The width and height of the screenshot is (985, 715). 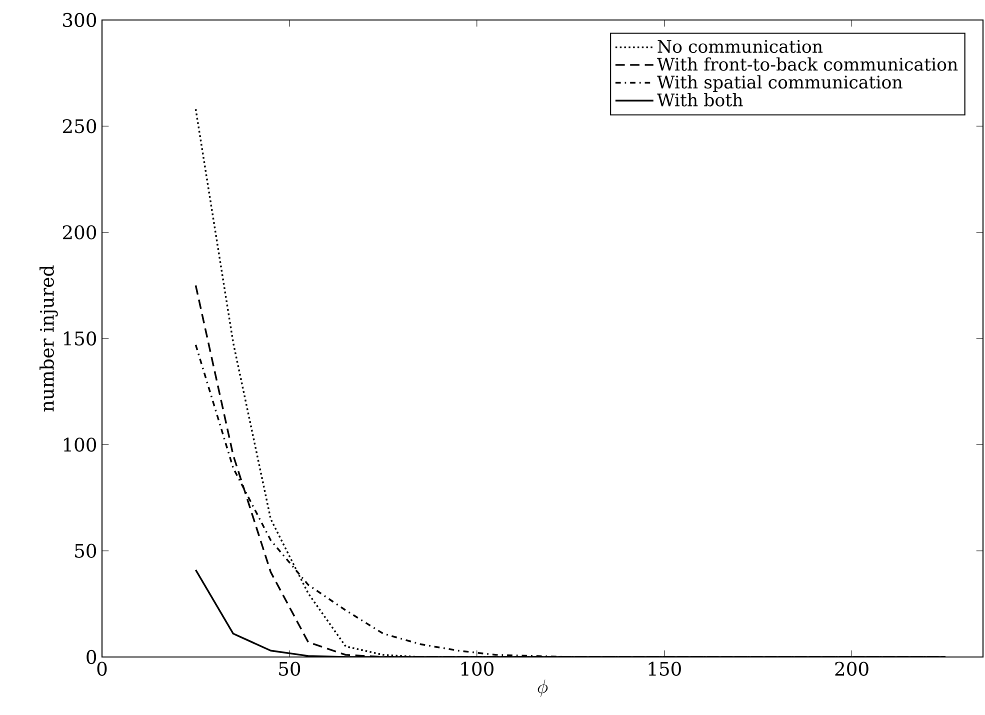 What do you see at coordinates (851, 669) in the screenshot?
I see `x-tick-label: 200` at bounding box center [851, 669].